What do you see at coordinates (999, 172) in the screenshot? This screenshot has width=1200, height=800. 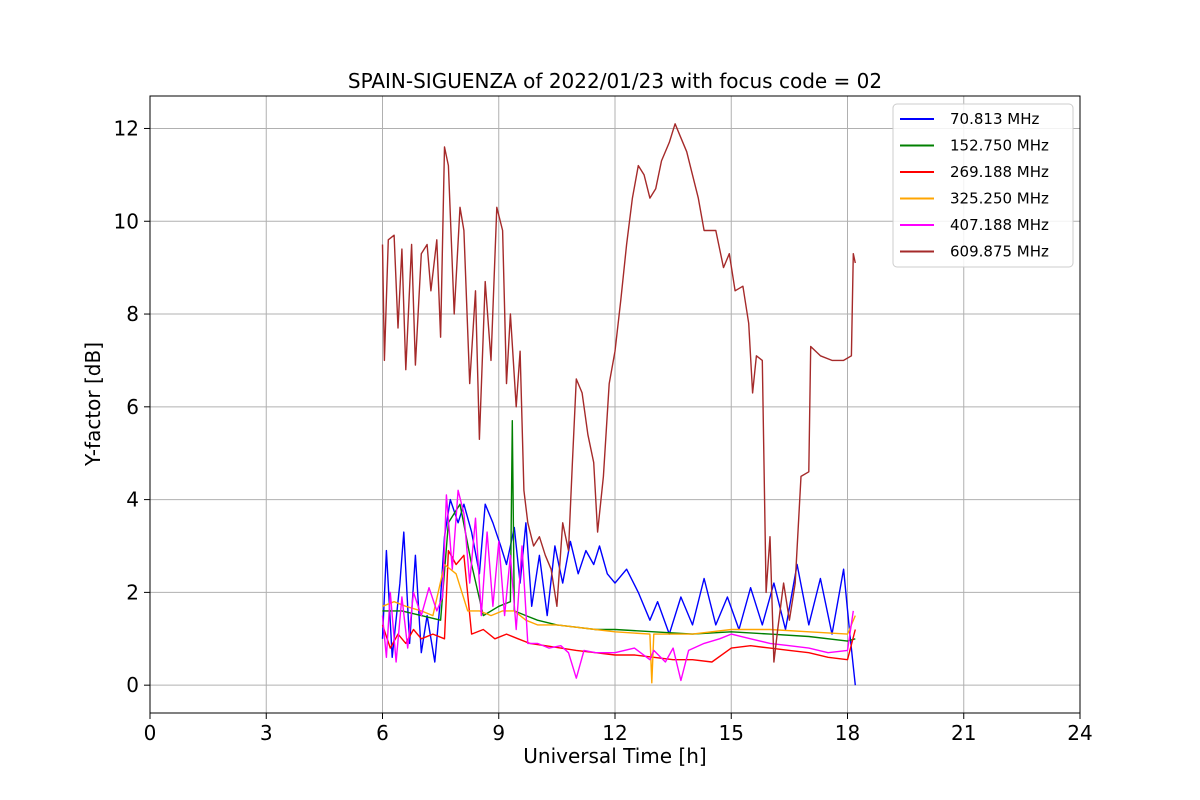 I see `legend-label: 269.188 MHz` at bounding box center [999, 172].